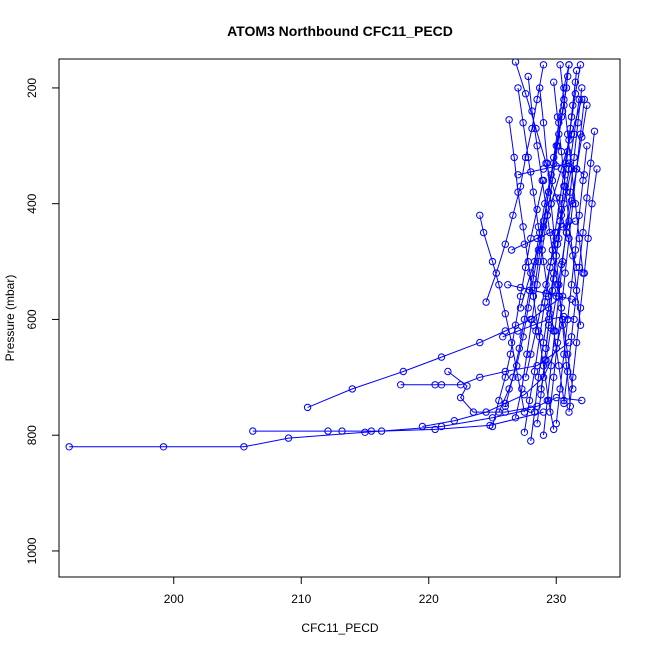  Describe the element at coordinates (32, 435) in the screenshot. I see `y-tick-label: 800` at that location.